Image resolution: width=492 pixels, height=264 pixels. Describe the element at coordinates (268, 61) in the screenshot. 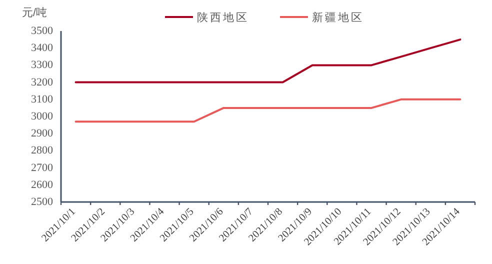

I see `line-series` at that location.